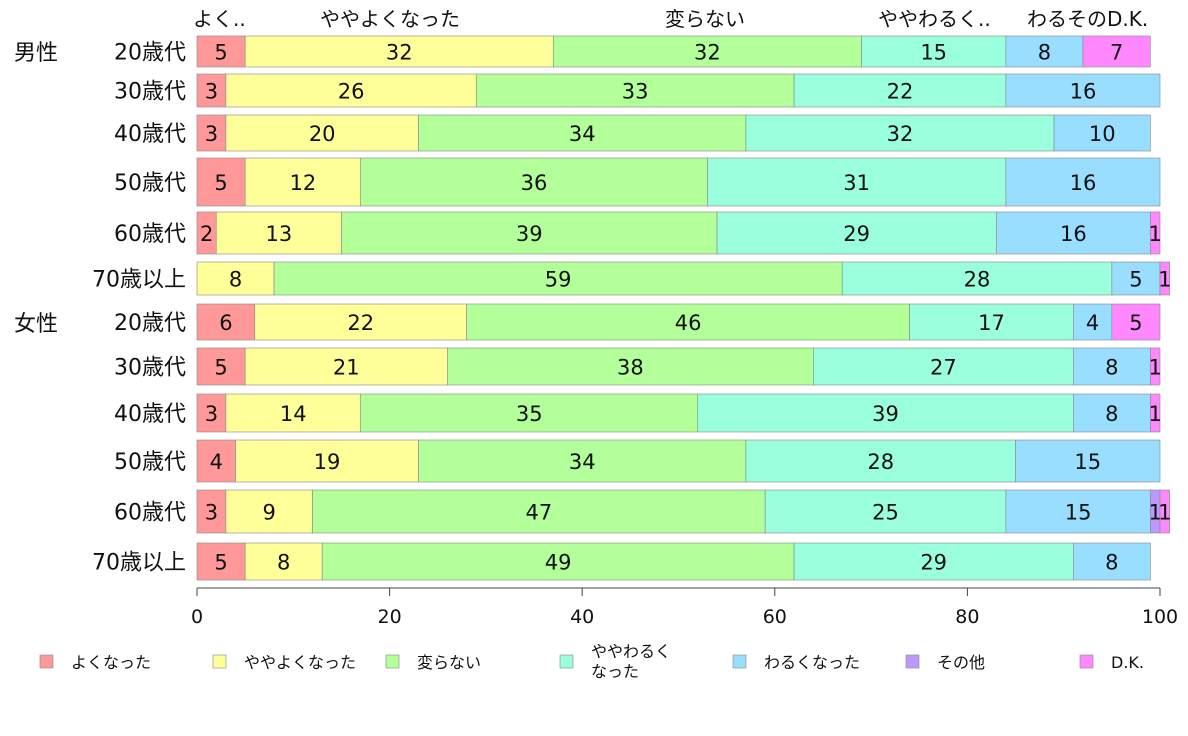  I want to click on bar-row: 70歳以上 5 8 49 29 8, so click(621, 561).